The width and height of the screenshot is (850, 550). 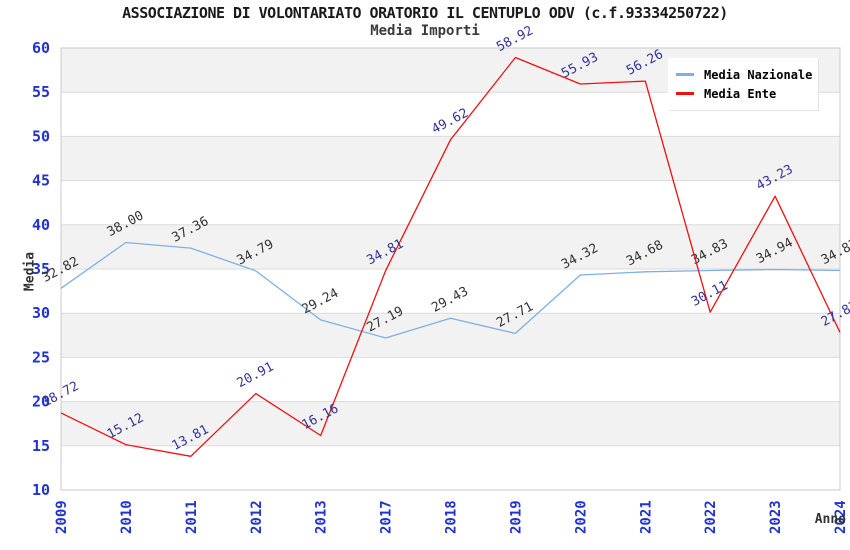 I want to click on data-label-media-nazionale: 29.43, so click(x=450, y=300).